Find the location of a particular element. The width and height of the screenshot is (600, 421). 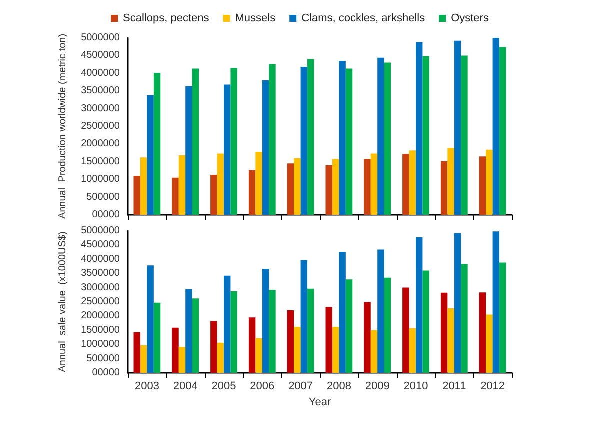

x-tick-label: 2010 is located at coordinates (416, 386).